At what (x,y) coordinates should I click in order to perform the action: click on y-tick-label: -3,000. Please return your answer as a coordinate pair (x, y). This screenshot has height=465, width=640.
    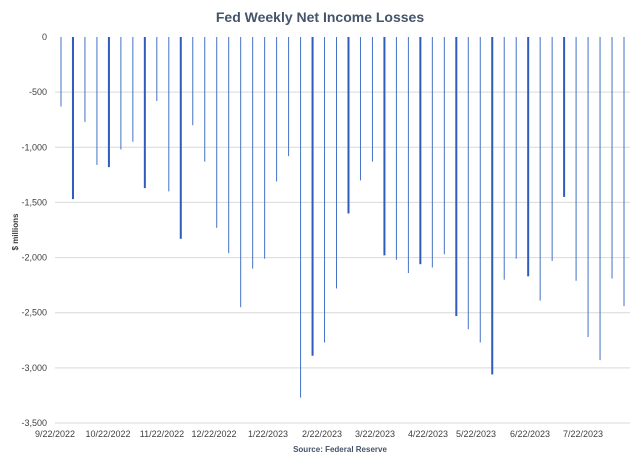
    Looking at the image, I should click on (34, 368).